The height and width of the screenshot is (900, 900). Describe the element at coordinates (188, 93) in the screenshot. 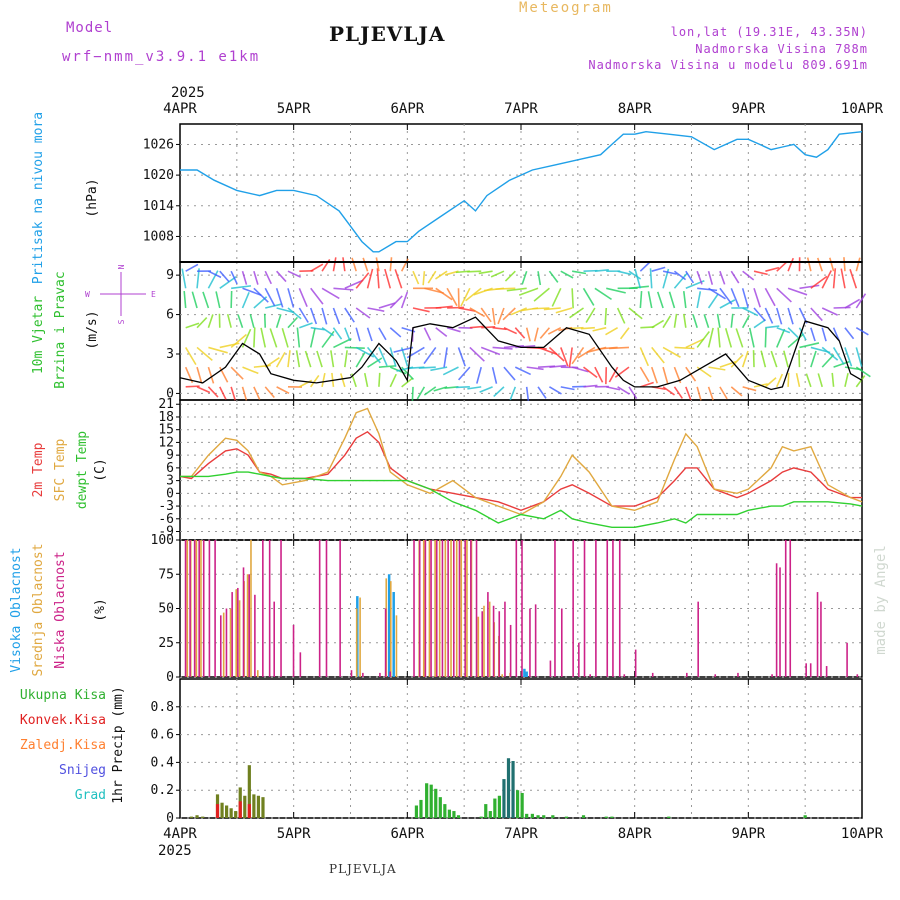

I see `year-label-top: 2025` at that location.